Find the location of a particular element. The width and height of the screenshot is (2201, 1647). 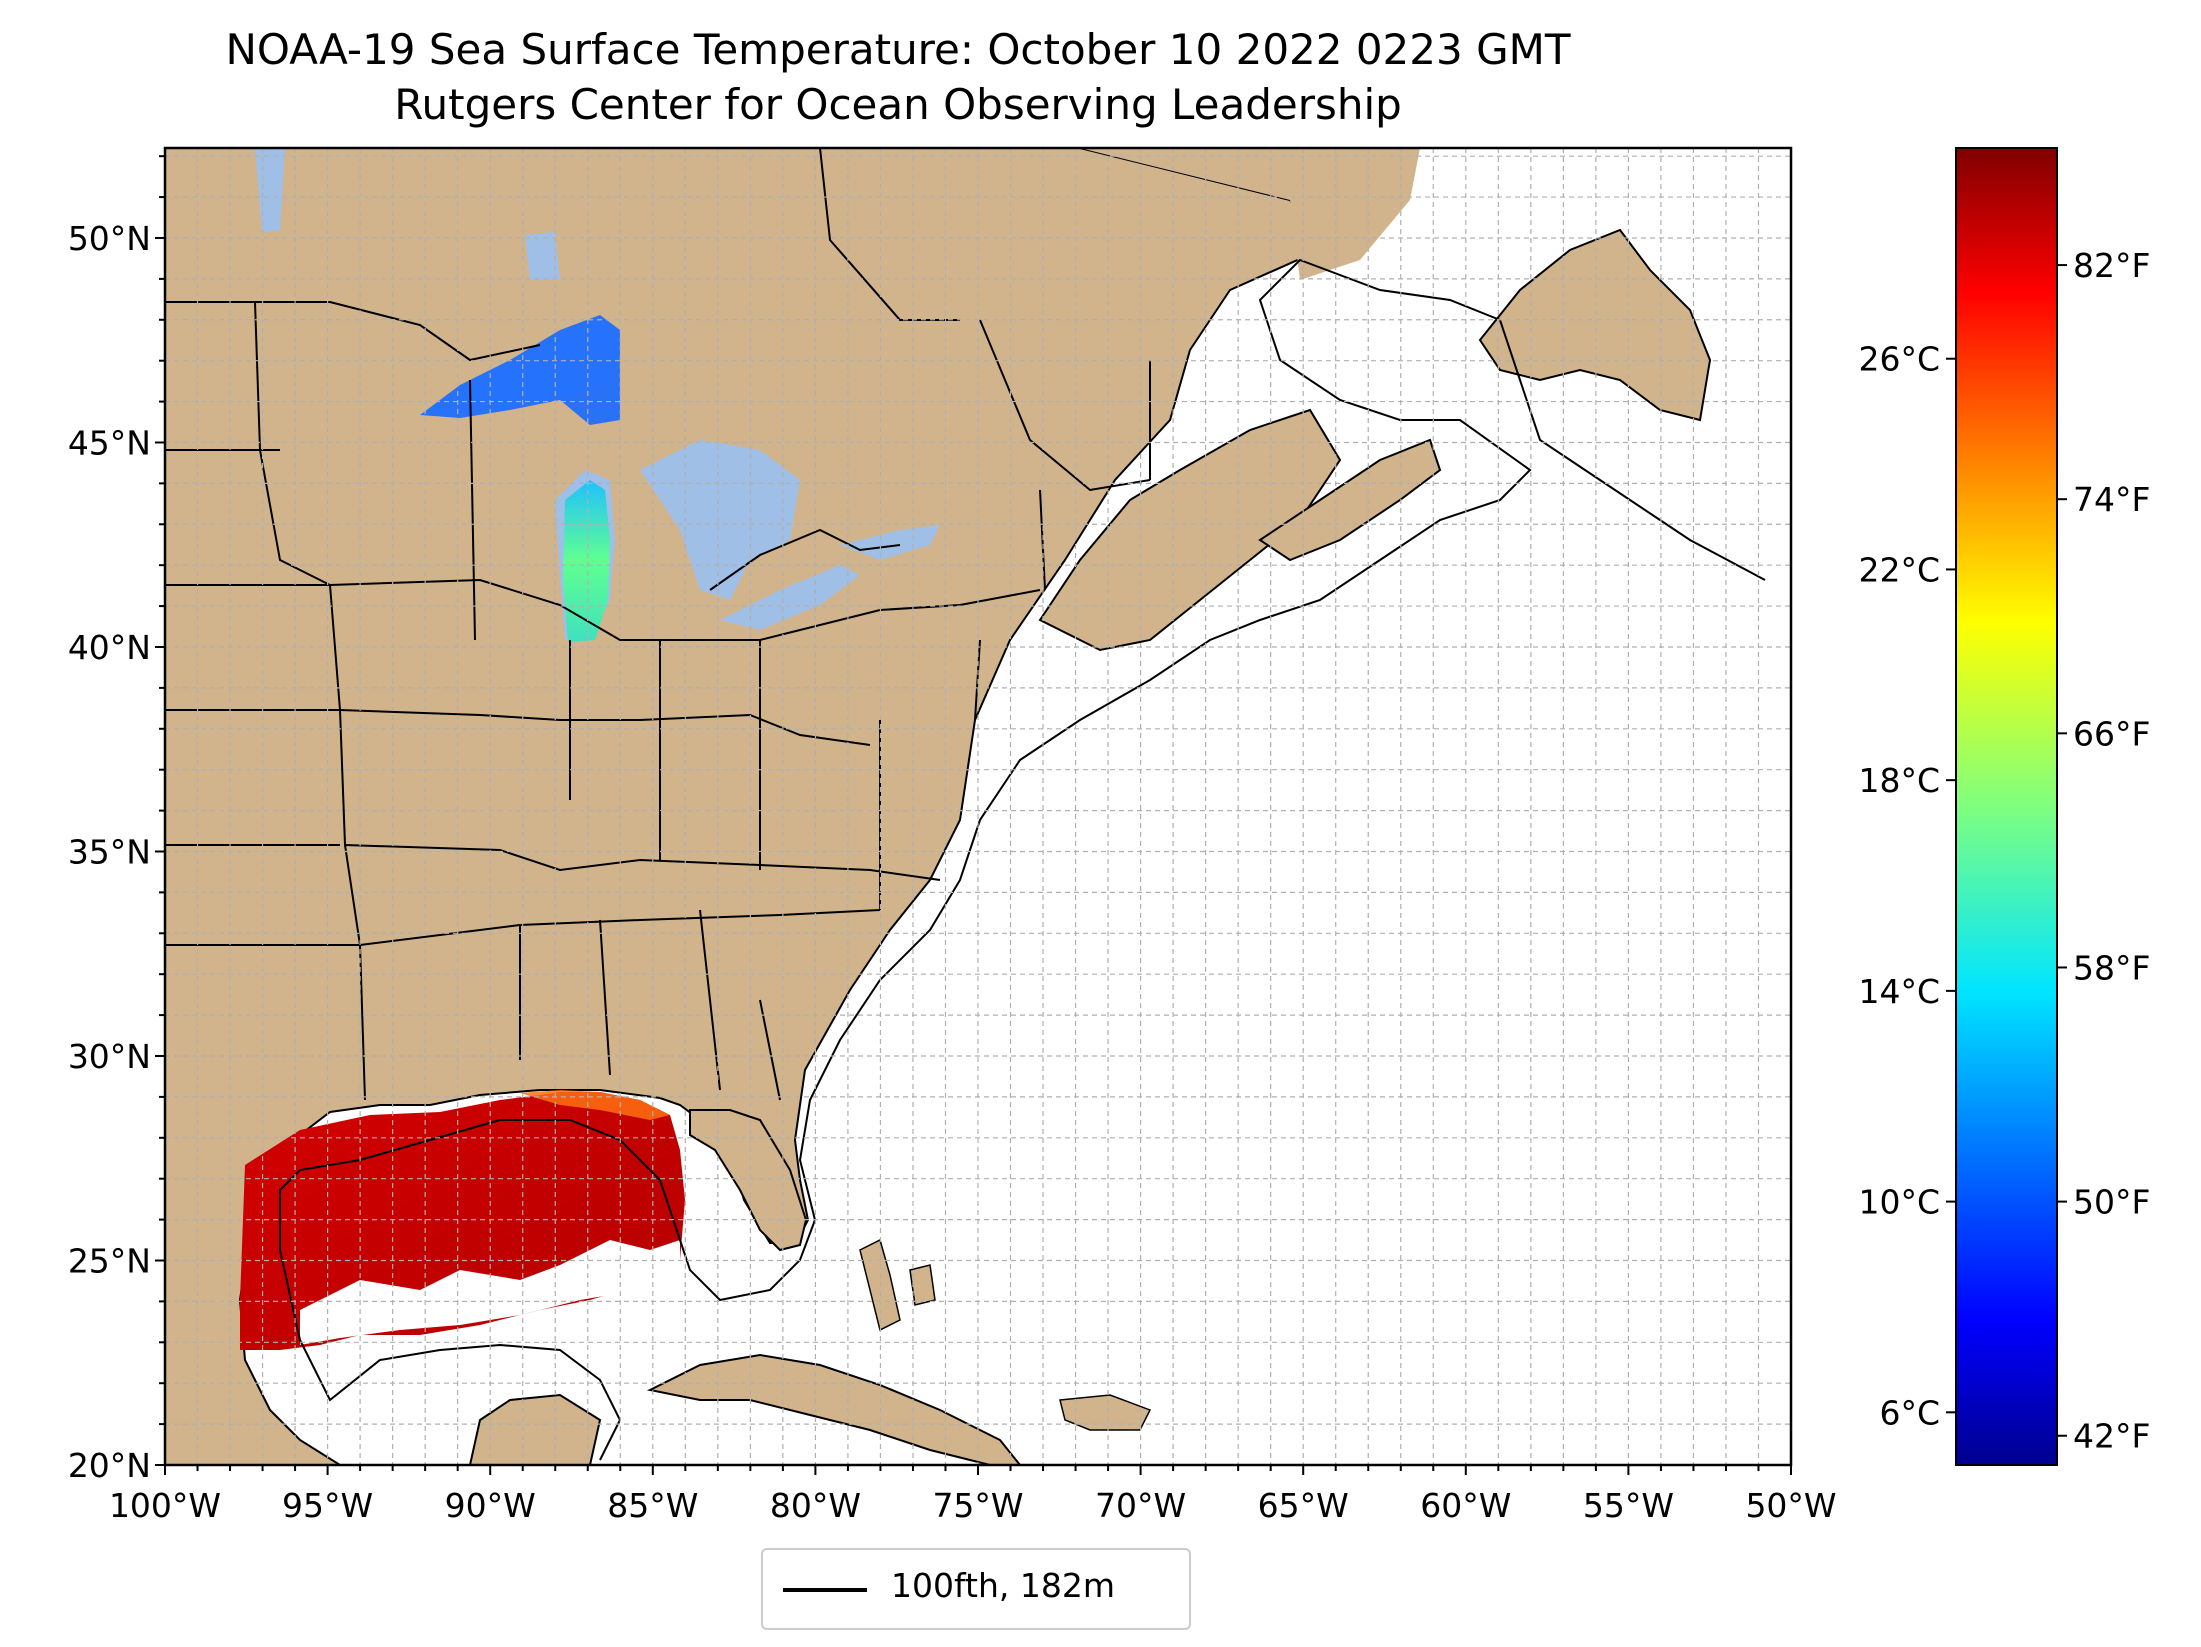

sst-lake-michigan is located at coordinates (586, 561).